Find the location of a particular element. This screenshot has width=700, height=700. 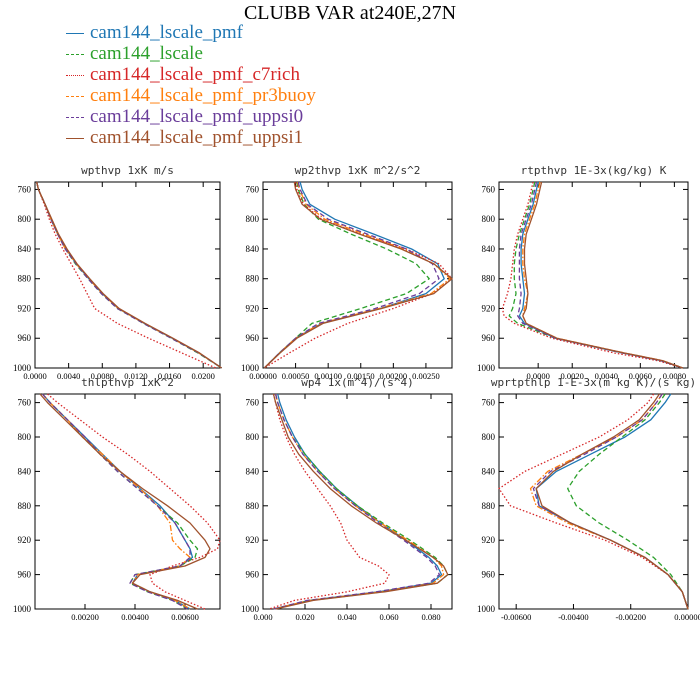

panel-title: wp2thvp 1xK m^2/s^2 is located at coordinates (358, 170).